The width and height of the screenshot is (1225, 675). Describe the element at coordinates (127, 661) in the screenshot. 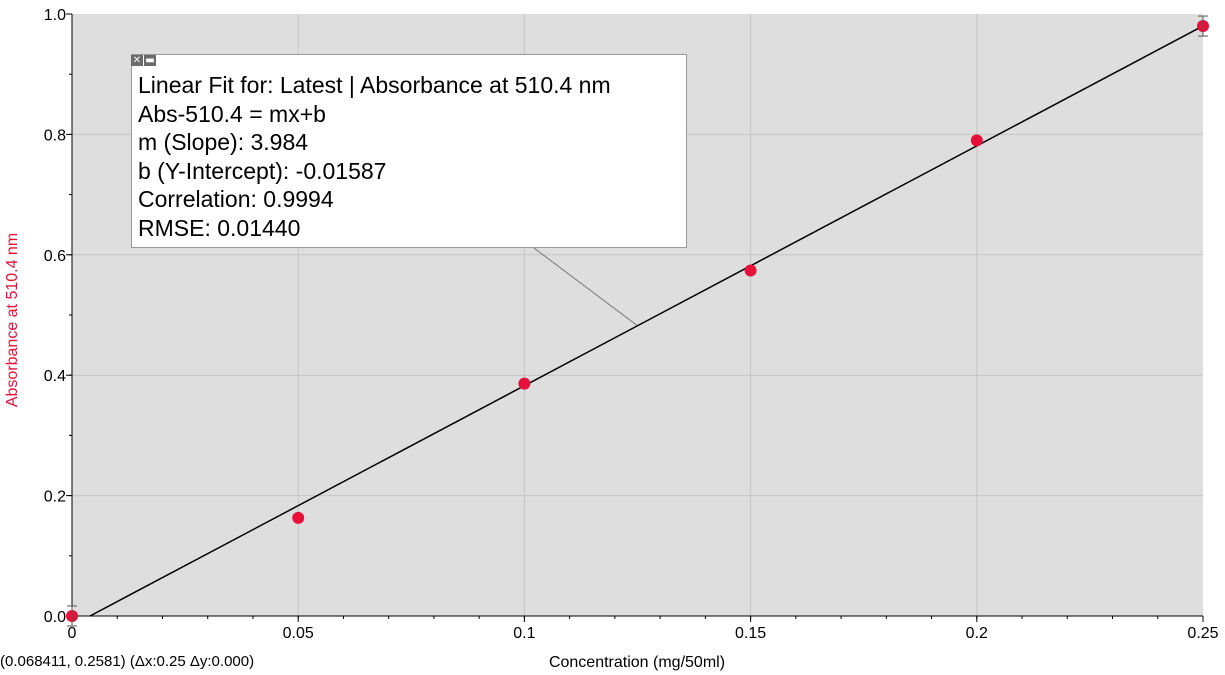

I see `cursor-readout: (0.068411, 0.2581) (Δx:0.25 Δy:0.000)` at that location.